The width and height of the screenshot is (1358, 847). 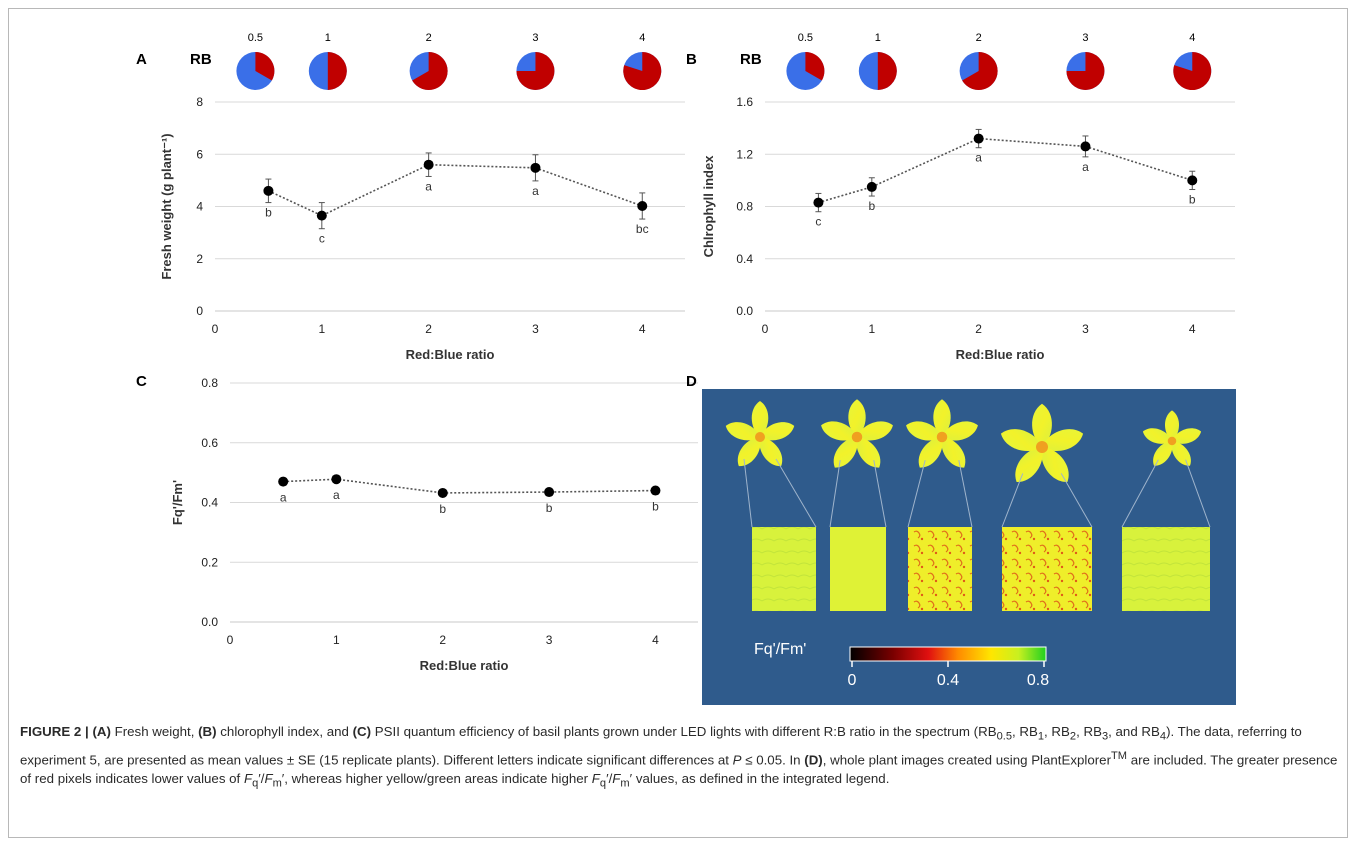 I want to click on panel-b-xtick-3: 3, so click(x=1085, y=329).